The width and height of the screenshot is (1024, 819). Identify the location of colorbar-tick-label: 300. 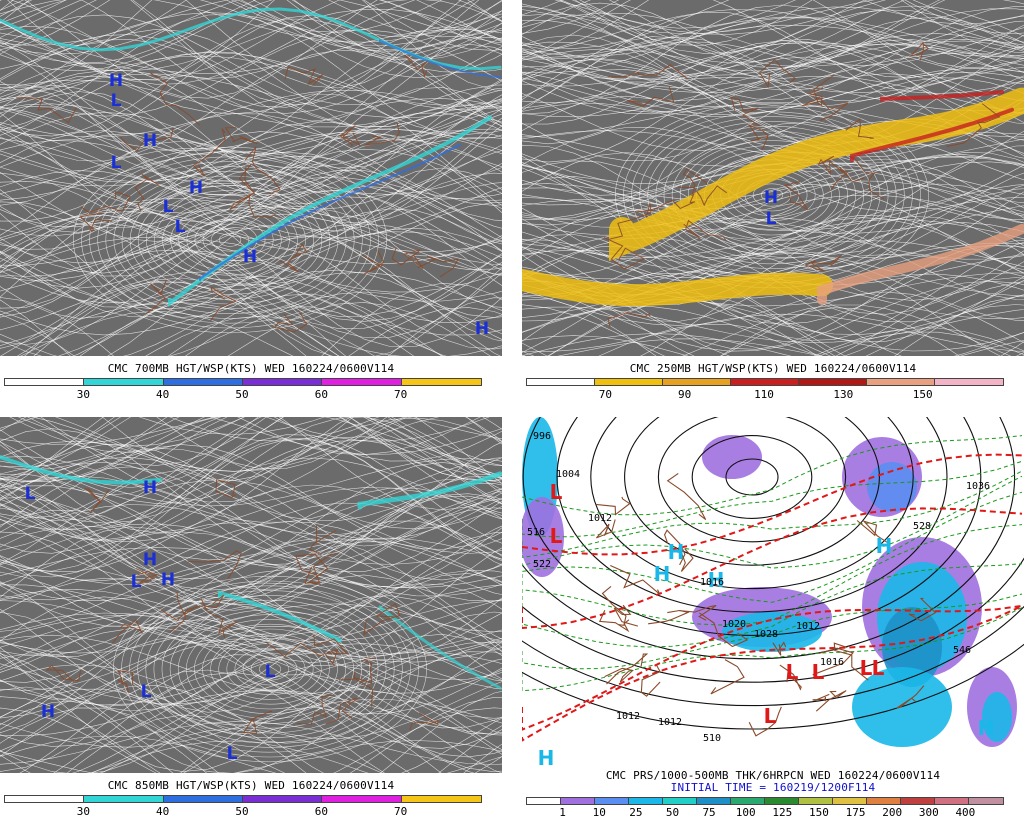
(928, 812).